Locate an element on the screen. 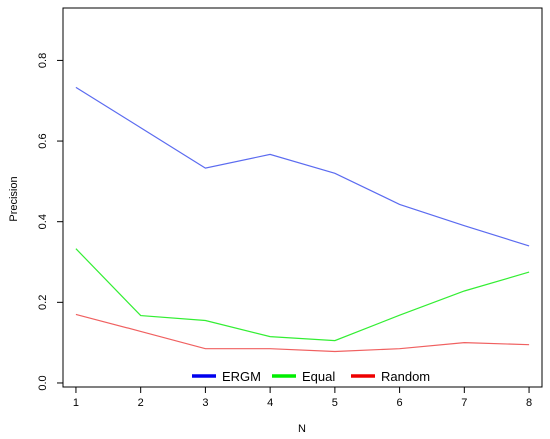 The height and width of the screenshot is (439, 550). legend-label-equal: Equal is located at coordinates (318, 376).